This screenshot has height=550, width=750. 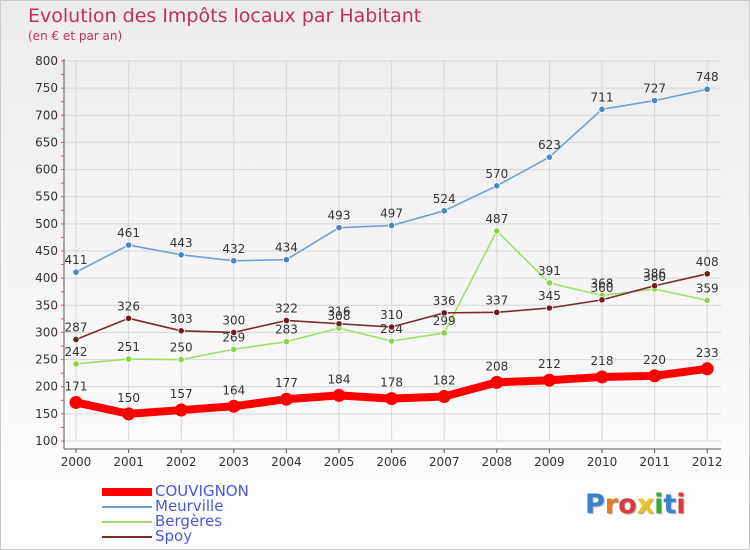 What do you see at coordinates (444, 380) in the screenshot?
I see `data-label-couvignon: 182` at bounding box center [444, 380].